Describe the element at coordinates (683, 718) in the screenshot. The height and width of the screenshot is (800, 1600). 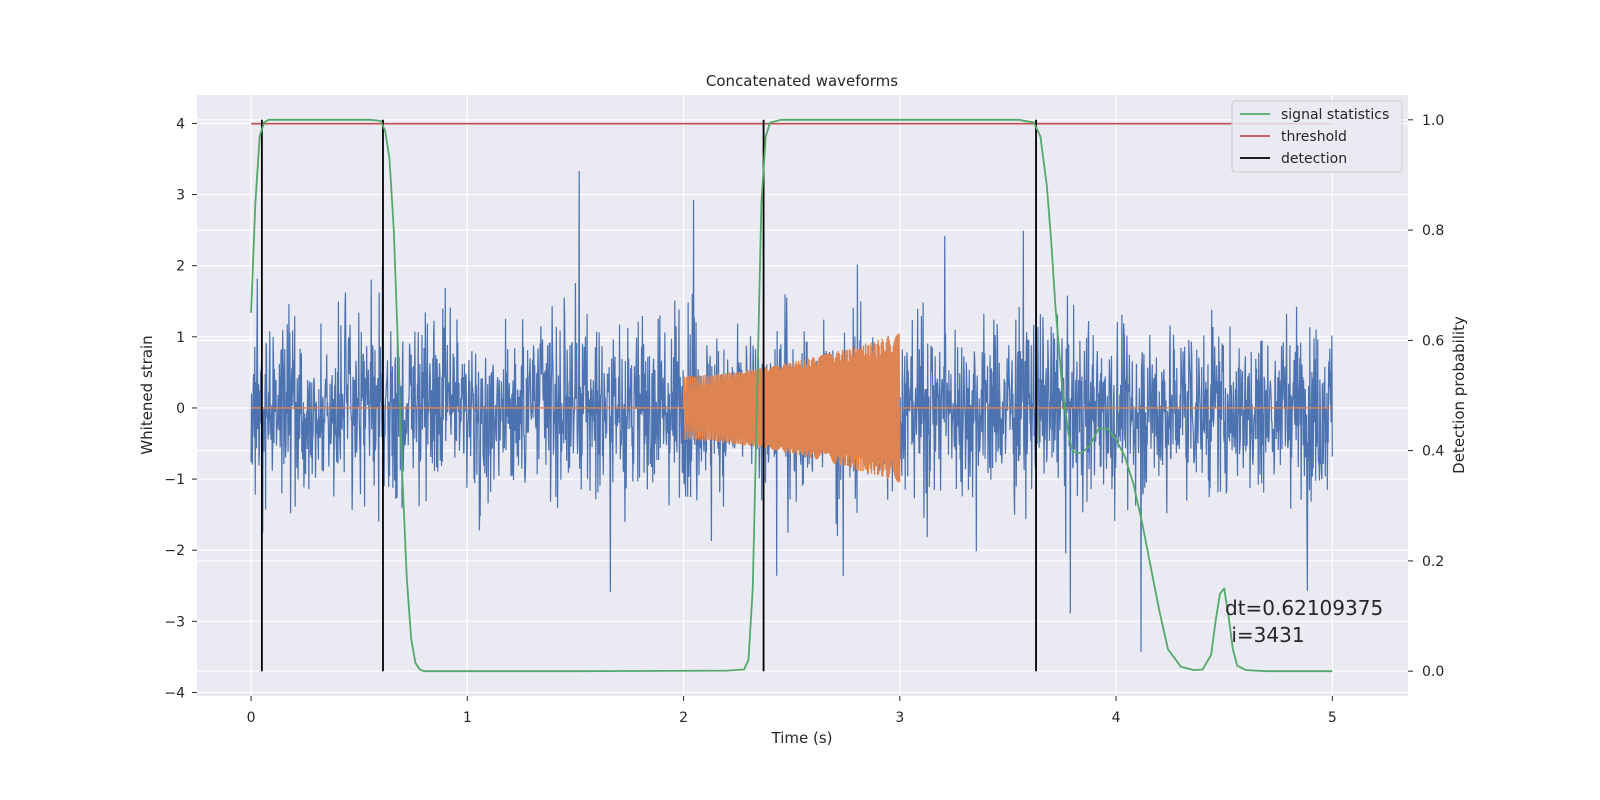
I see `x-tick-label: 2` at that location.